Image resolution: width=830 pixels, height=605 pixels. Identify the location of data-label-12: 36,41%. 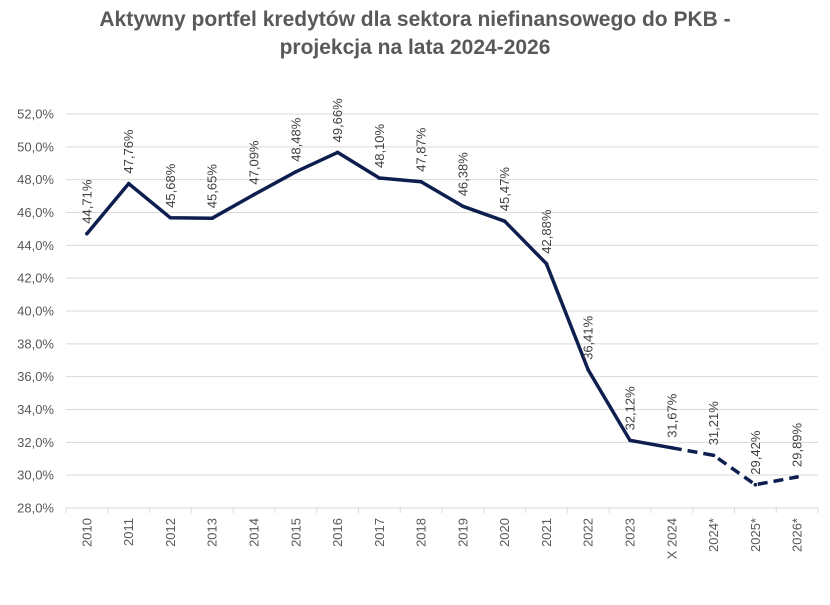
(588, 337).